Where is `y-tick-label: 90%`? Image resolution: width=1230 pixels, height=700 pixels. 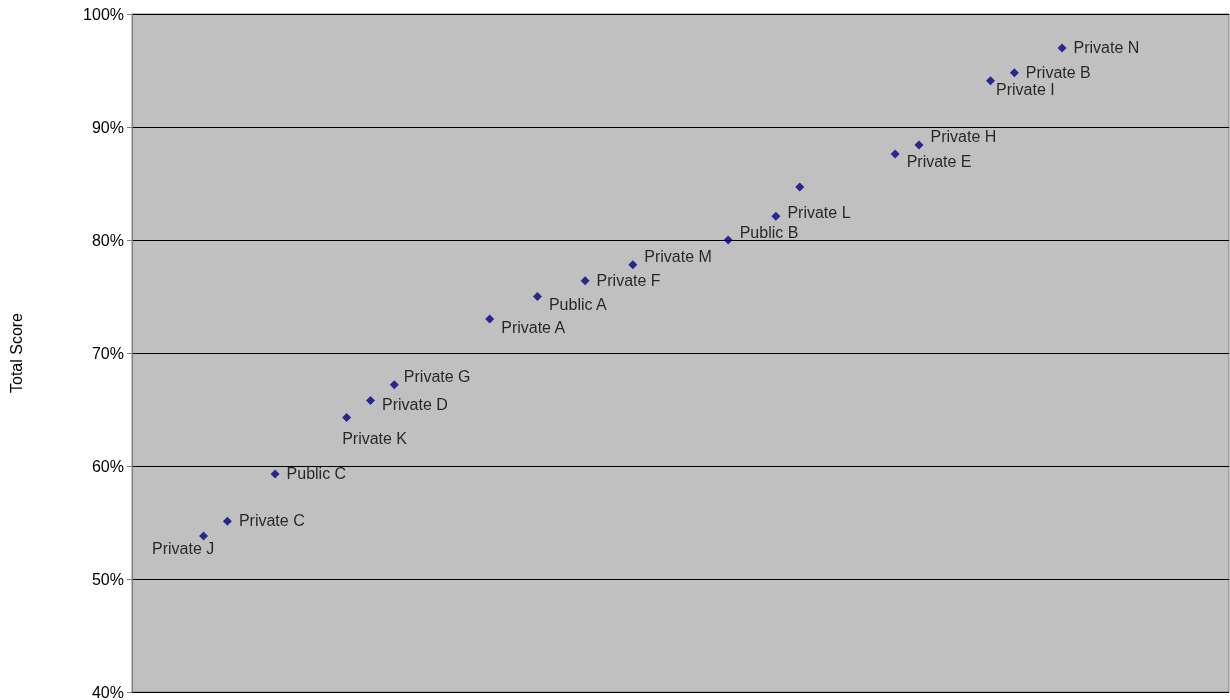 y-tick-label: 90% is located at coordinates (107, 127).